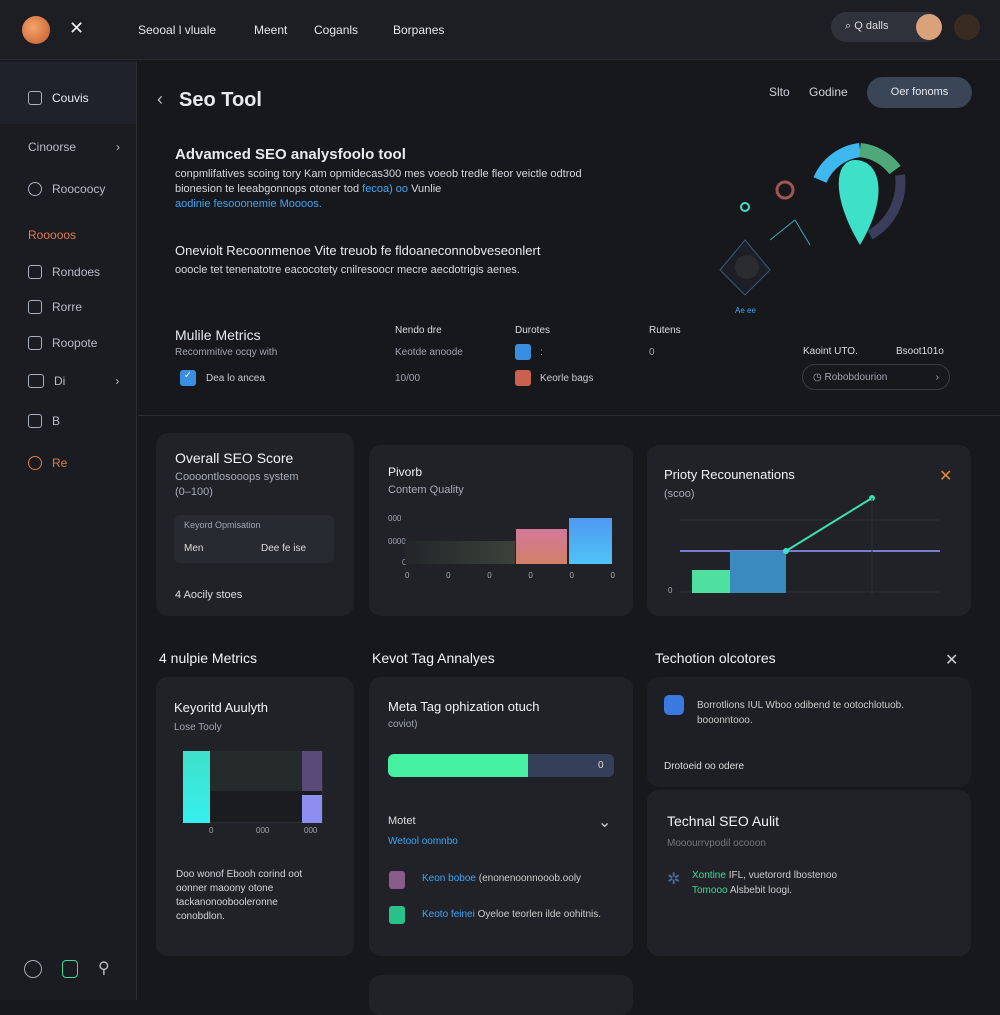 The height and width of the screenshot is (1015, 1000). Describe the element at coordinates (704, 766) in the screenshot. I see `tech-link: Drotoeid oo odere` at that location.